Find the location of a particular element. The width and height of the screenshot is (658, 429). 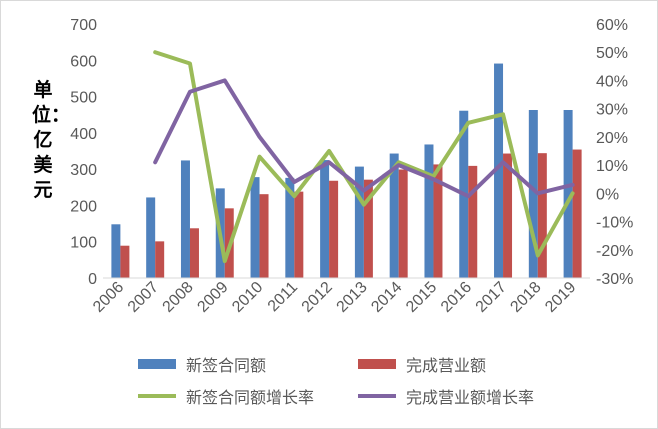

right-axis-tick-label: -10% is located at coordinates (614, 223).